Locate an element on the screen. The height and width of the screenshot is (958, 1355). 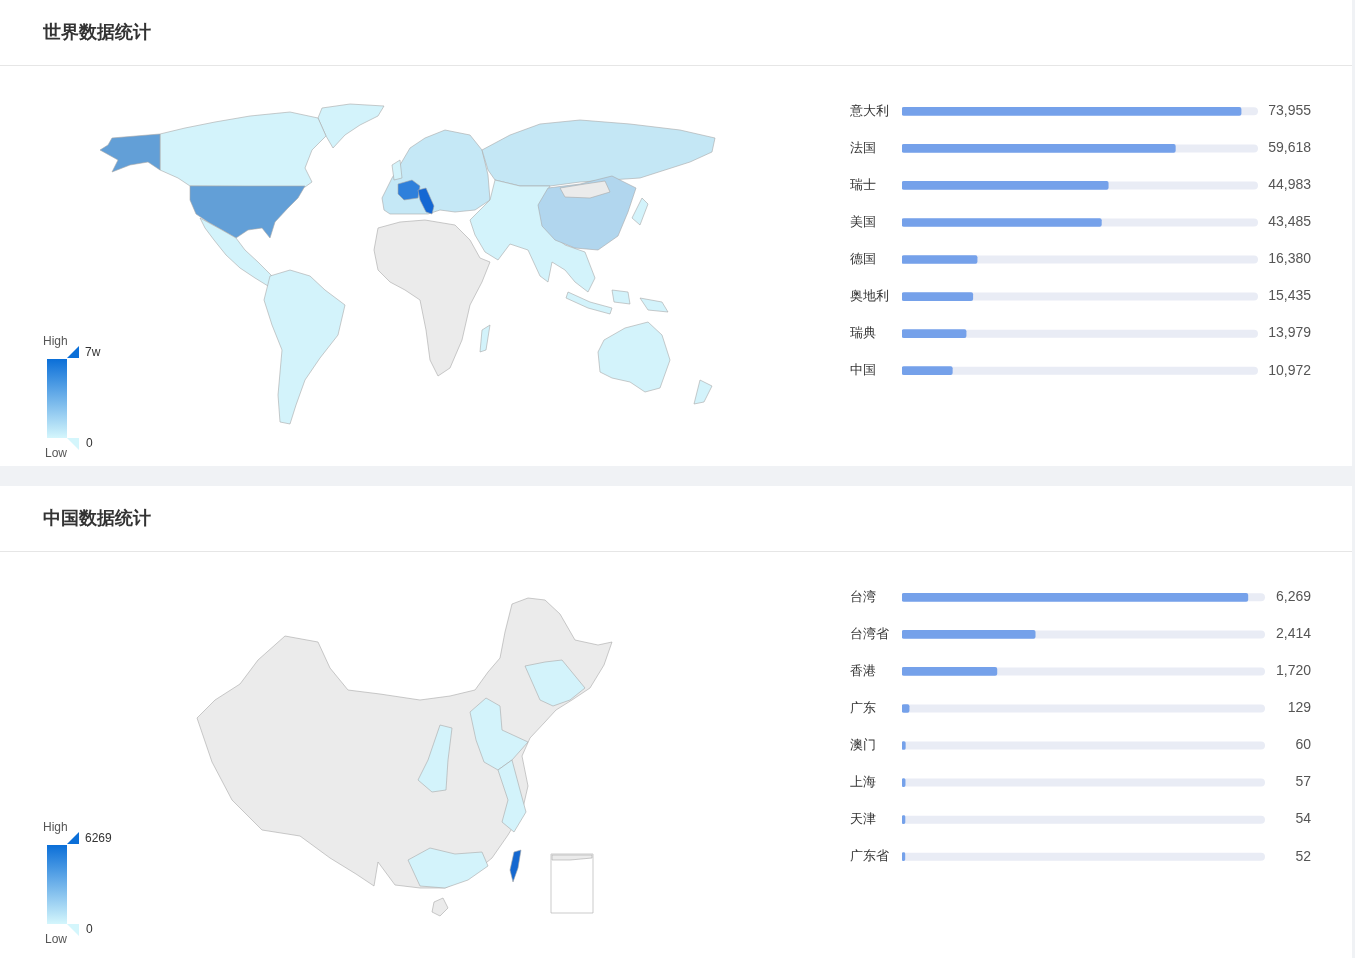
y-tick-label: 上海 is located at coordinates (863, 782).